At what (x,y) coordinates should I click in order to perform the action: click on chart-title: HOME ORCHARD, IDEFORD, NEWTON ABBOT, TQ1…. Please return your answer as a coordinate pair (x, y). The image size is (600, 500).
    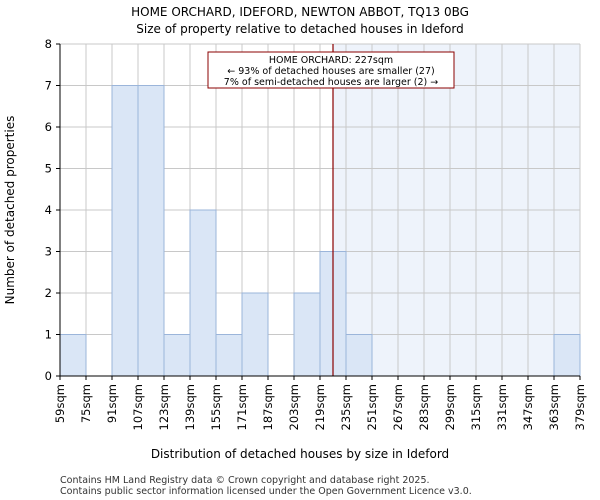
    Looking at the image, I should click on (300, 12).